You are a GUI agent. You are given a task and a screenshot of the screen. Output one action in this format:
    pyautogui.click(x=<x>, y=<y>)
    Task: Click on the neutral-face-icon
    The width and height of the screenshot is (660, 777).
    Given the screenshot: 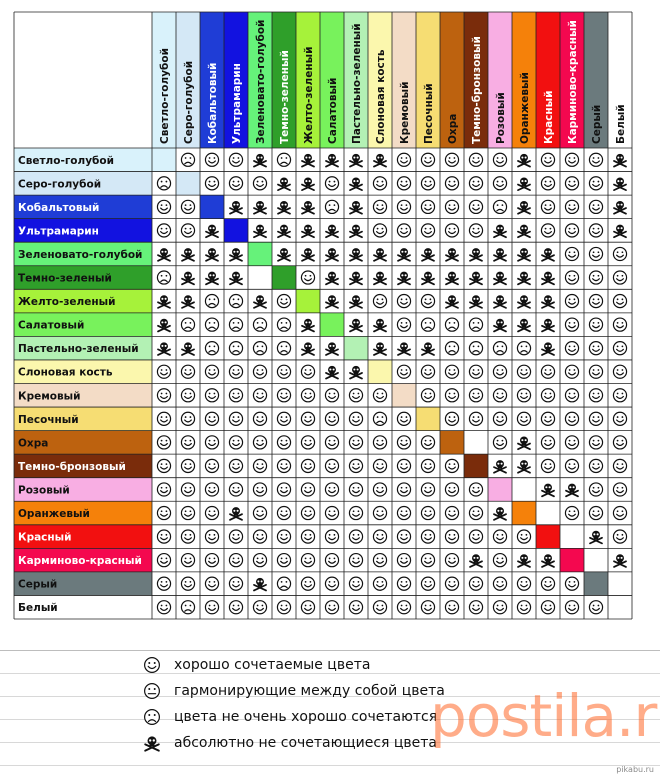 What is the action you would take?
    pyautogui.click(x=152, y=691)
    